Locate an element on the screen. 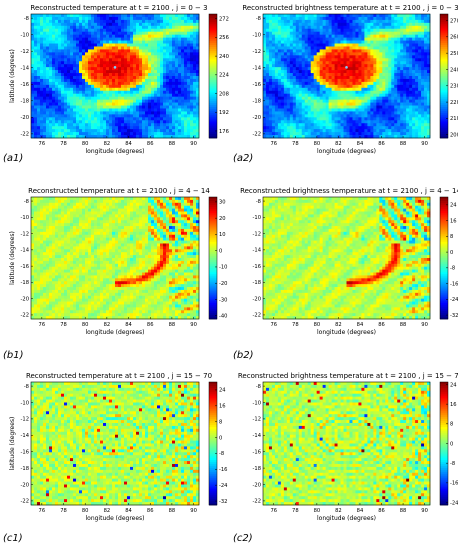 Image resolution: width=458 pixels, height=550 pixels. colorbar-frame is located at coordinates (444, 76).